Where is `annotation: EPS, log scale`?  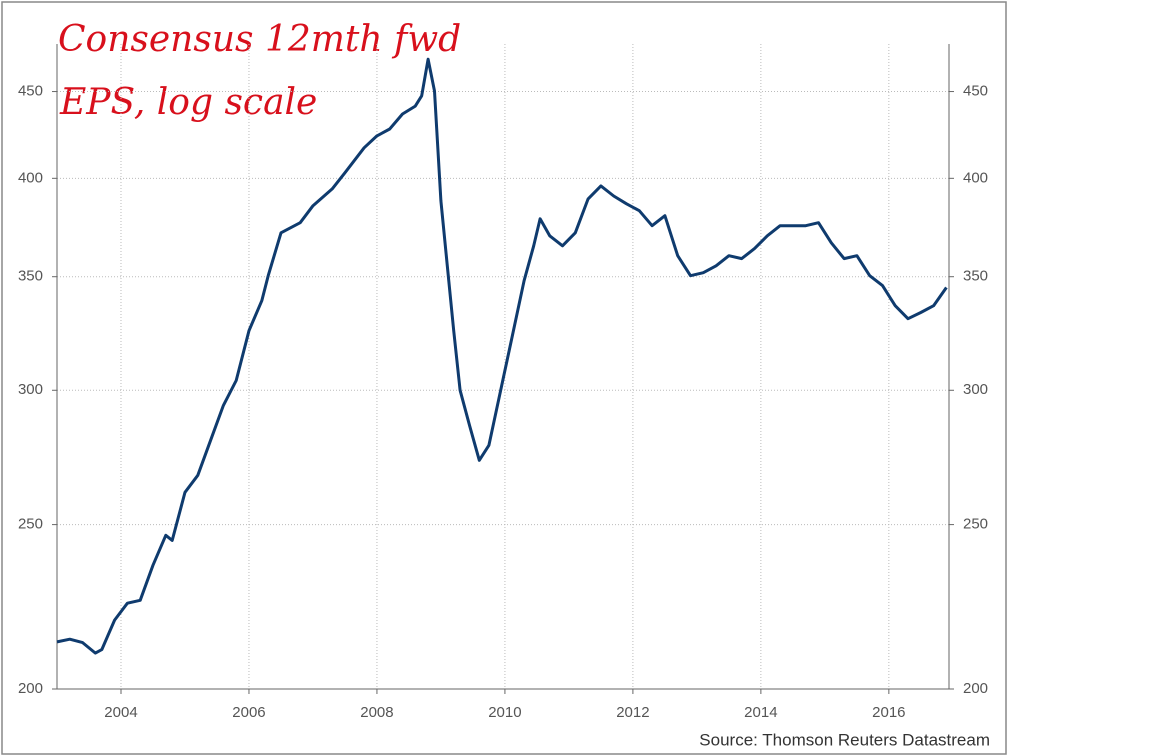 annotation: EPS, log scale is located at coordinates (188, 102).